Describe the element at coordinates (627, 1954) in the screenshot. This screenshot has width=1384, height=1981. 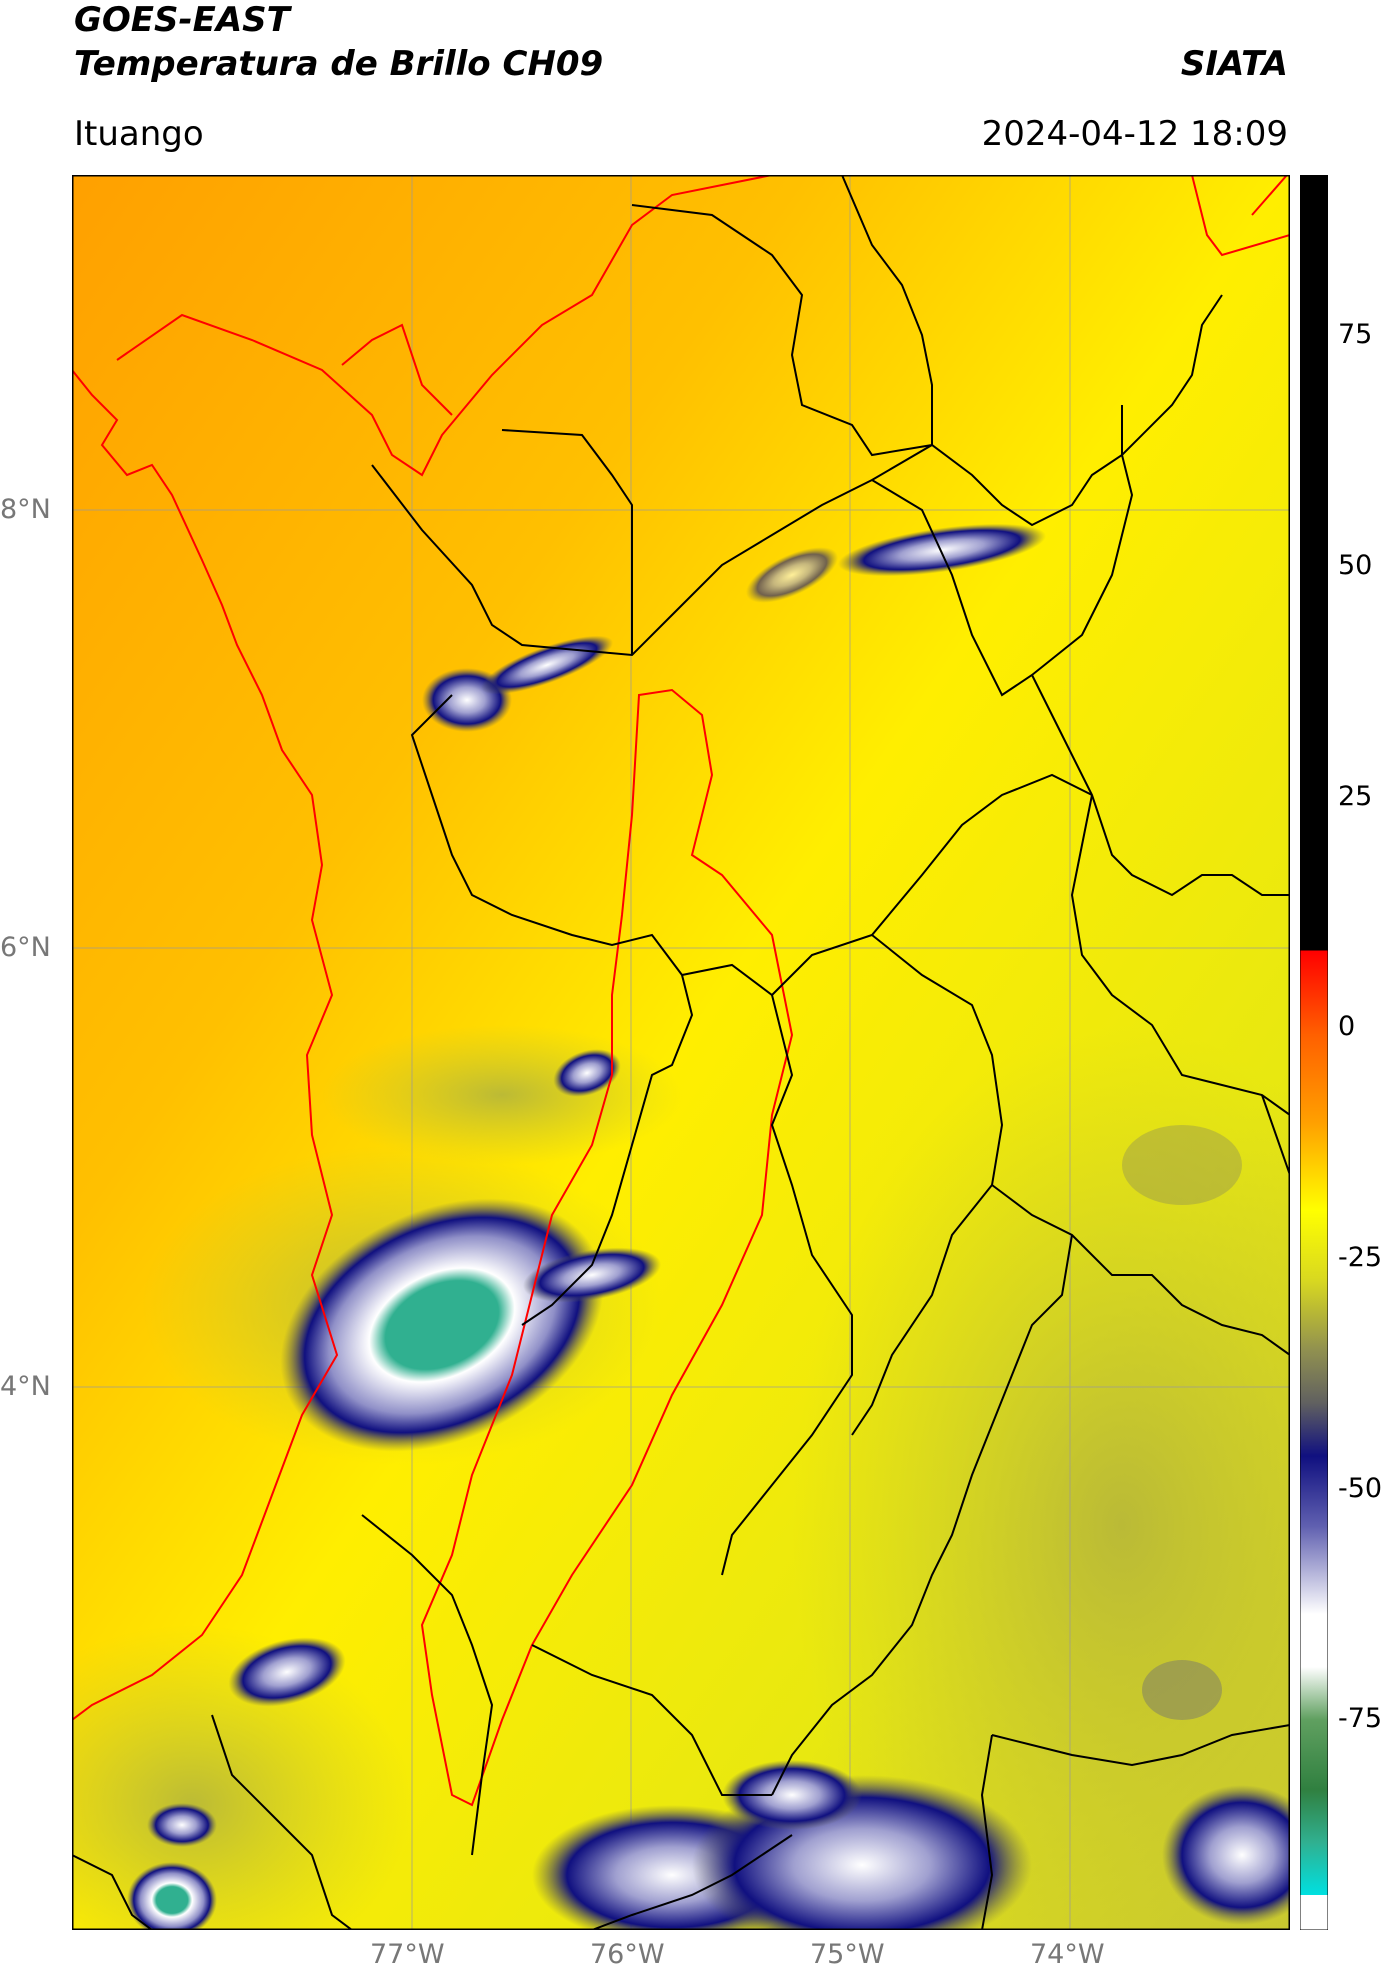
I see `lon-label-76w: 76°W` at that location.